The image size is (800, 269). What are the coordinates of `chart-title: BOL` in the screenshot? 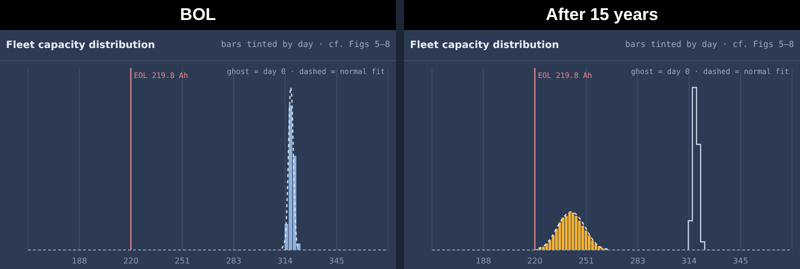 It's located at (198, 15).